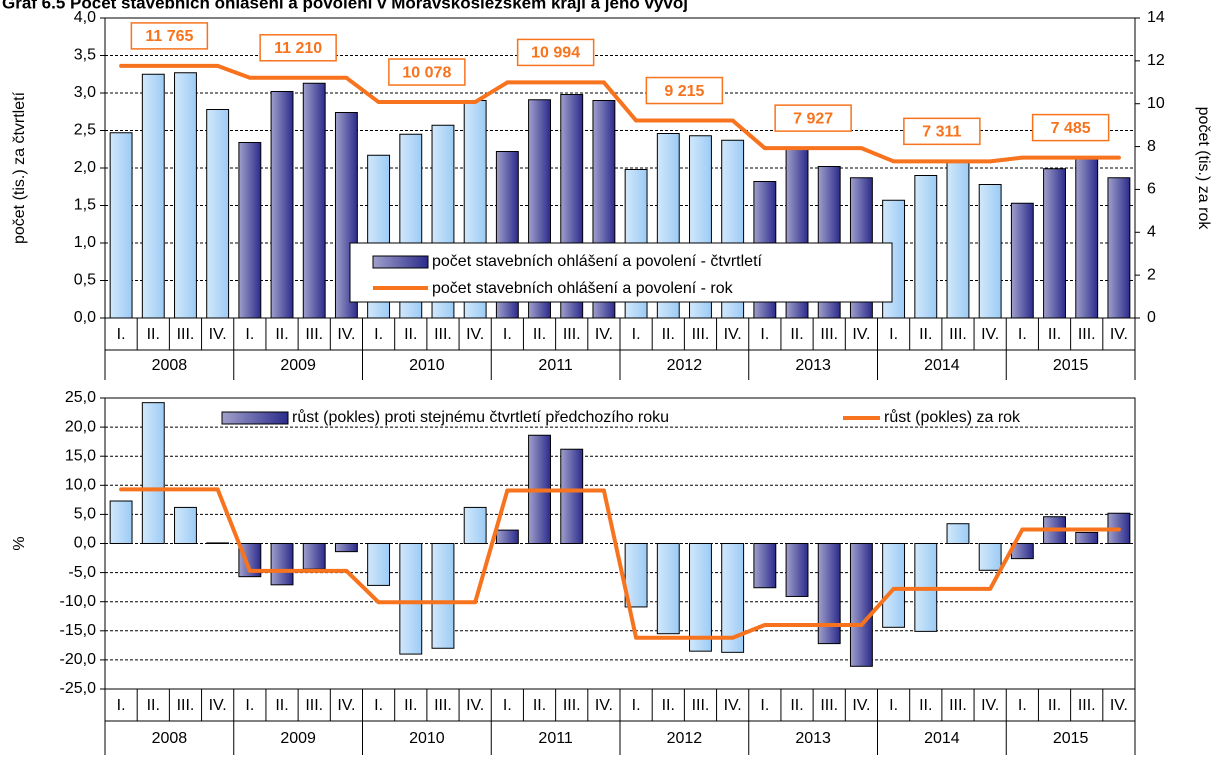 This screenshot has width=1219, height=760. Describe the element at coordinates (1156, 60) in the screenshot. I see `y2-tick-label: 12` at that location.